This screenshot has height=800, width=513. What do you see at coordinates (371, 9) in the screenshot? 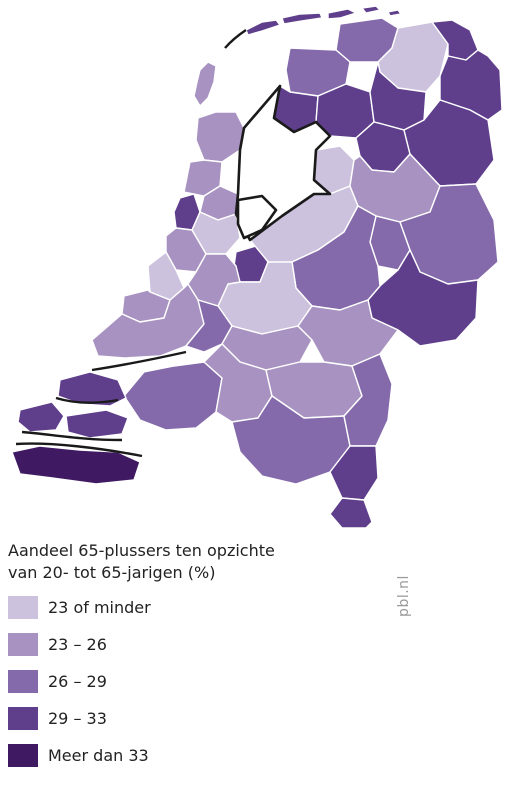
I see `island-schiermonnikoog` at bounding box center [371, 9].